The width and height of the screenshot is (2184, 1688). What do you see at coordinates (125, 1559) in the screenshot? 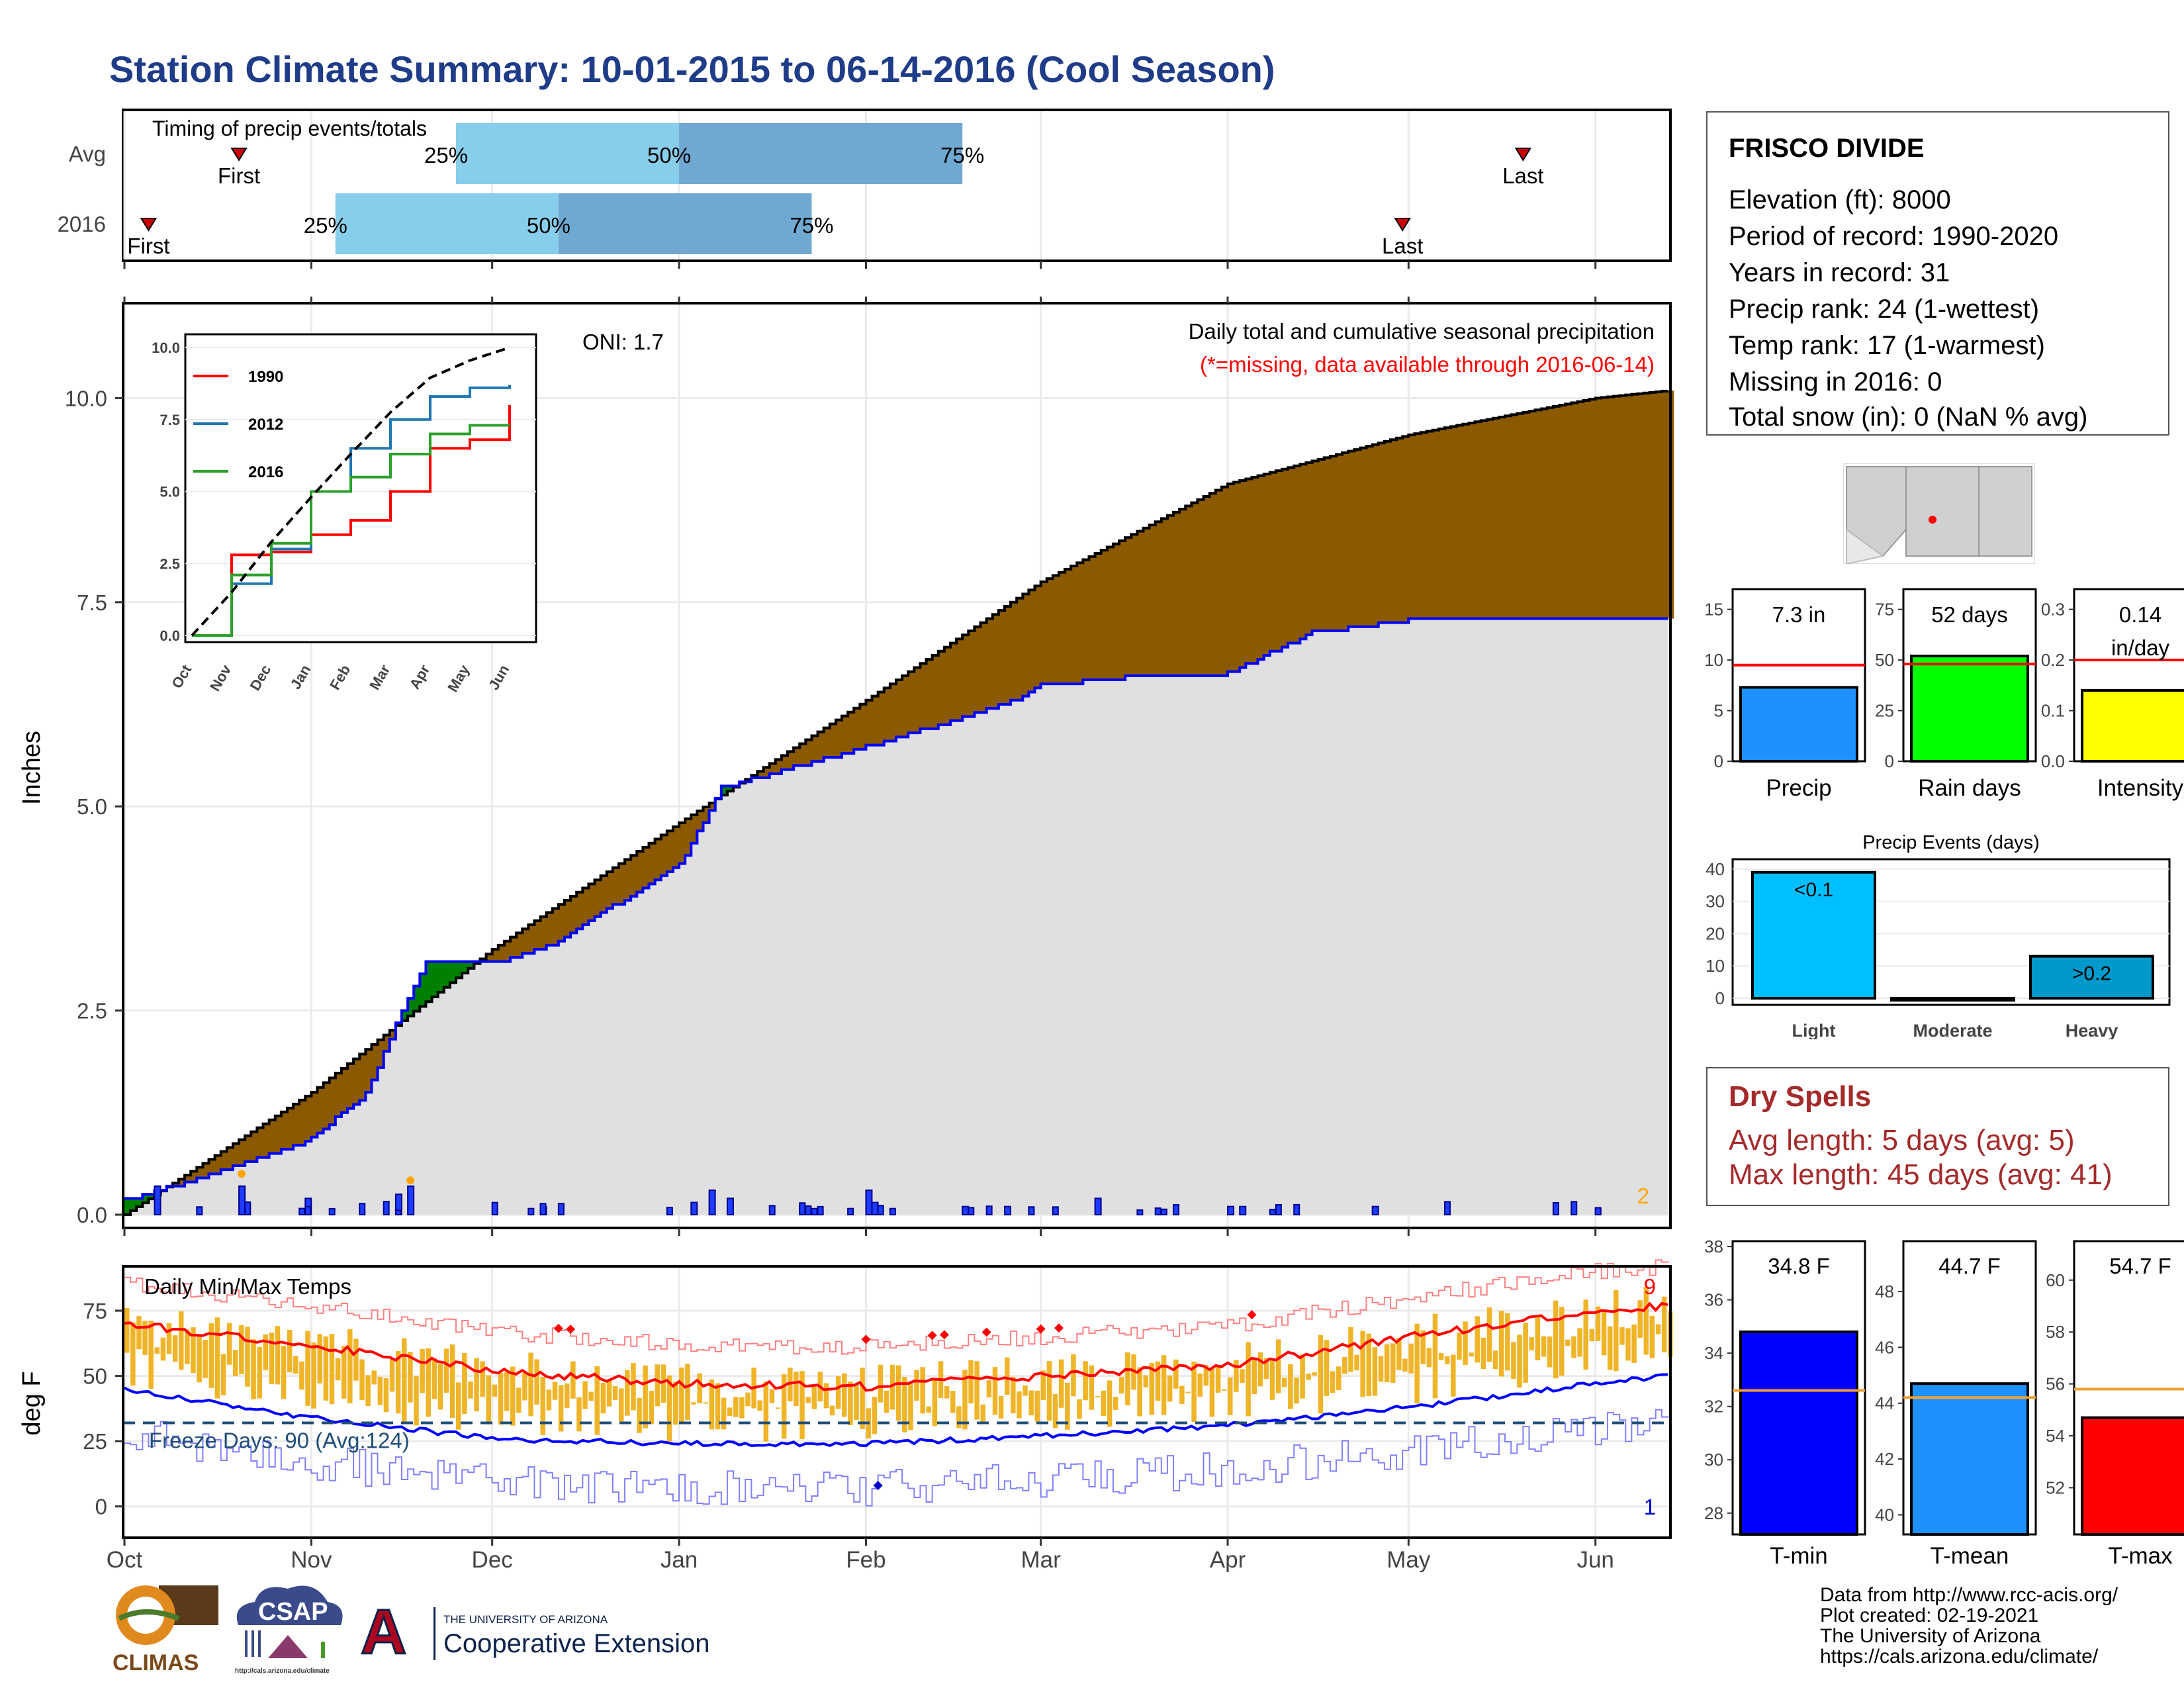
I see `temp-xtick-label: Oct` at bounding box center [125, 1559].